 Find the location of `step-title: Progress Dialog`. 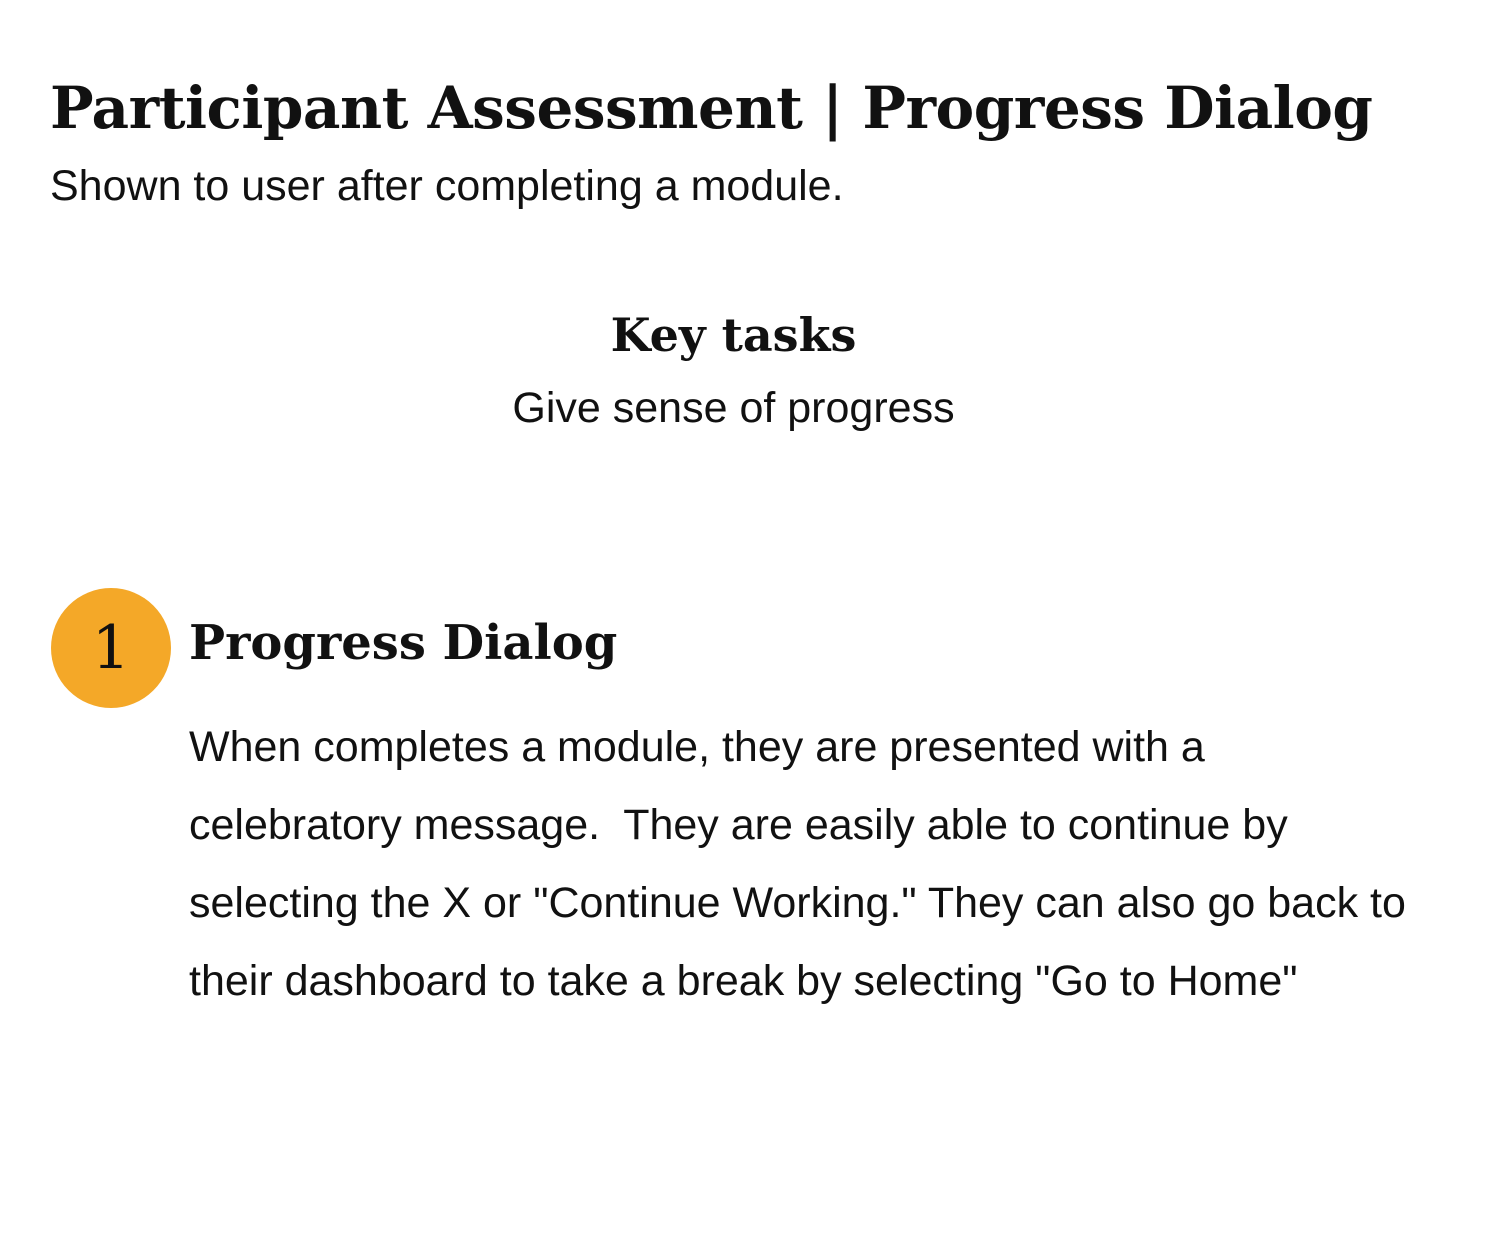

step-title: Progress Dialog is located at coordinates (403, 643).